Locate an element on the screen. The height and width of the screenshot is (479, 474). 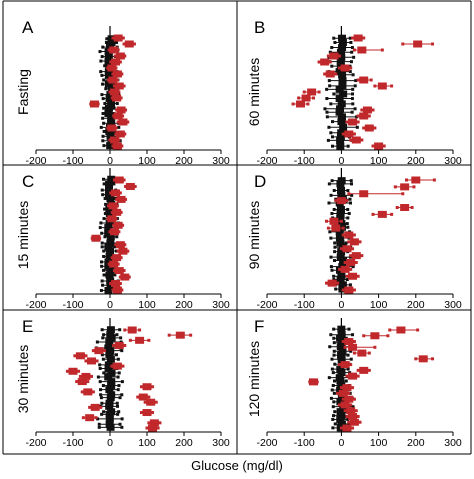
panel-ylabel: 120 minutes is located at coordinates (254, 379).